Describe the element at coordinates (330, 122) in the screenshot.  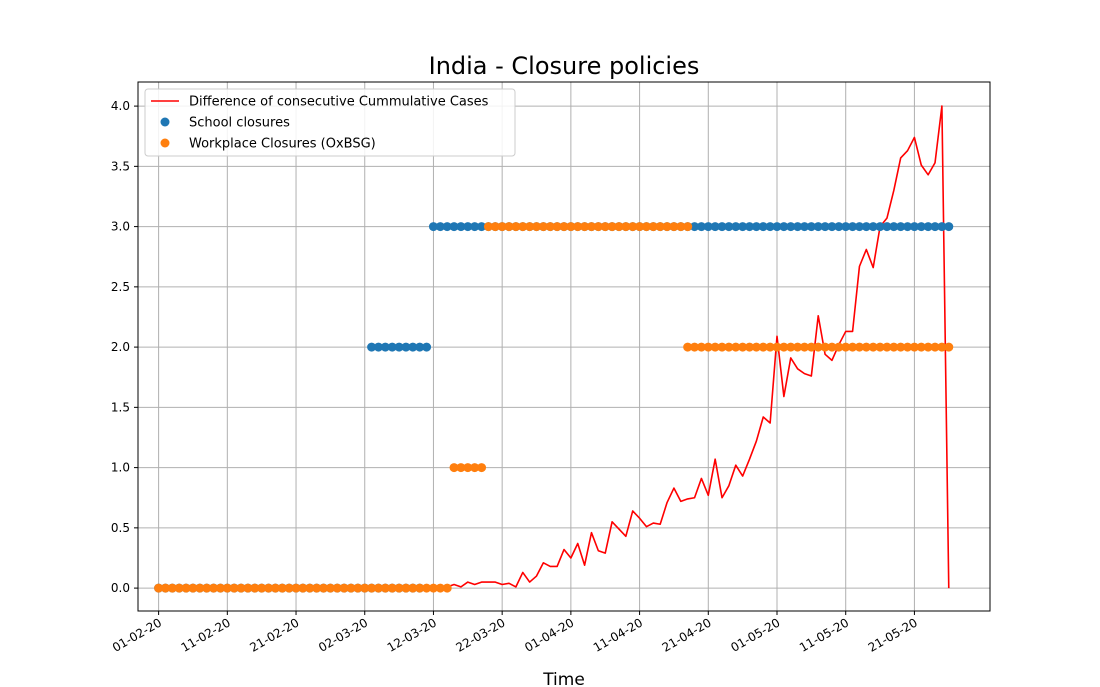
I see `legend-box` at that location.